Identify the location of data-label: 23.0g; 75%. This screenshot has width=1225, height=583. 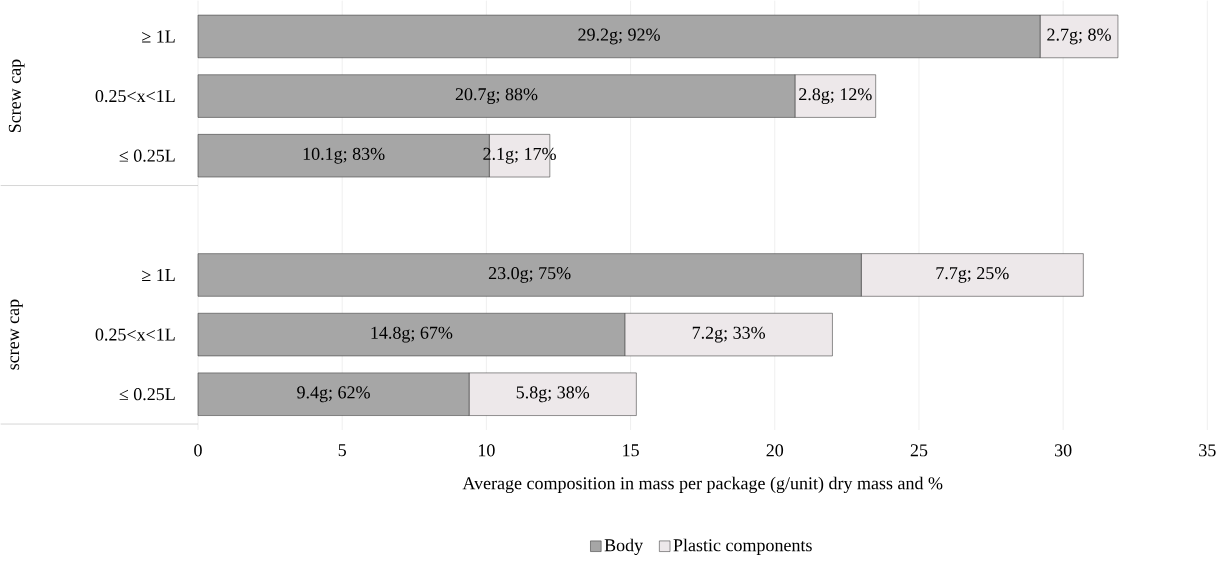
(529, 275).